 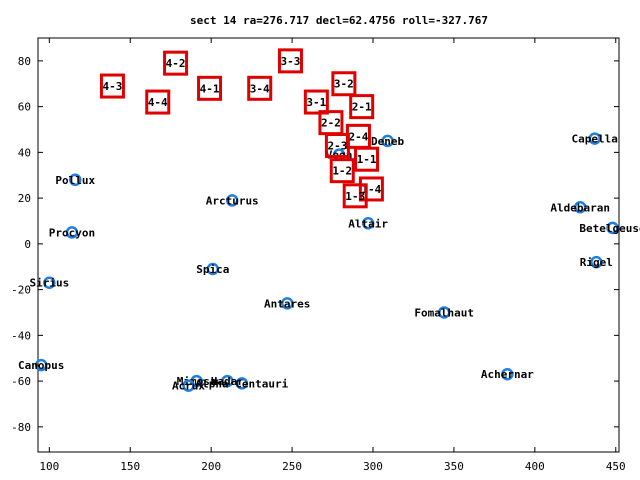 I want to click on sector-label: 4-1, so click(x=210, y=88).